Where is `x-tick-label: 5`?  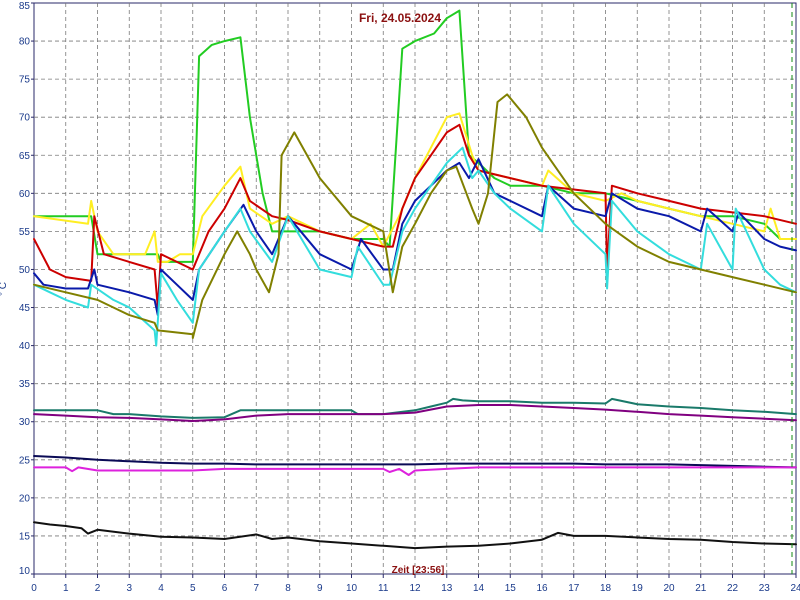
x-tick-label: 5 is located at coordinates (193, 588).